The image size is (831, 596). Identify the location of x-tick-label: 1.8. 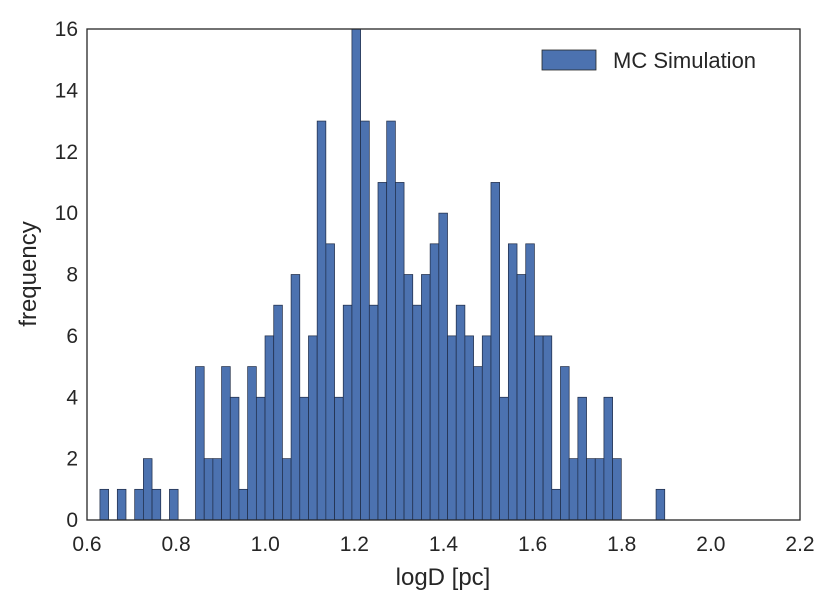
(621, 544).